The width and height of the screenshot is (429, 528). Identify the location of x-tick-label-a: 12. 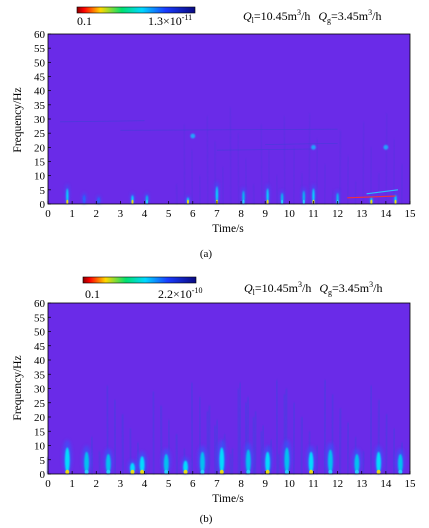
(337, 214).